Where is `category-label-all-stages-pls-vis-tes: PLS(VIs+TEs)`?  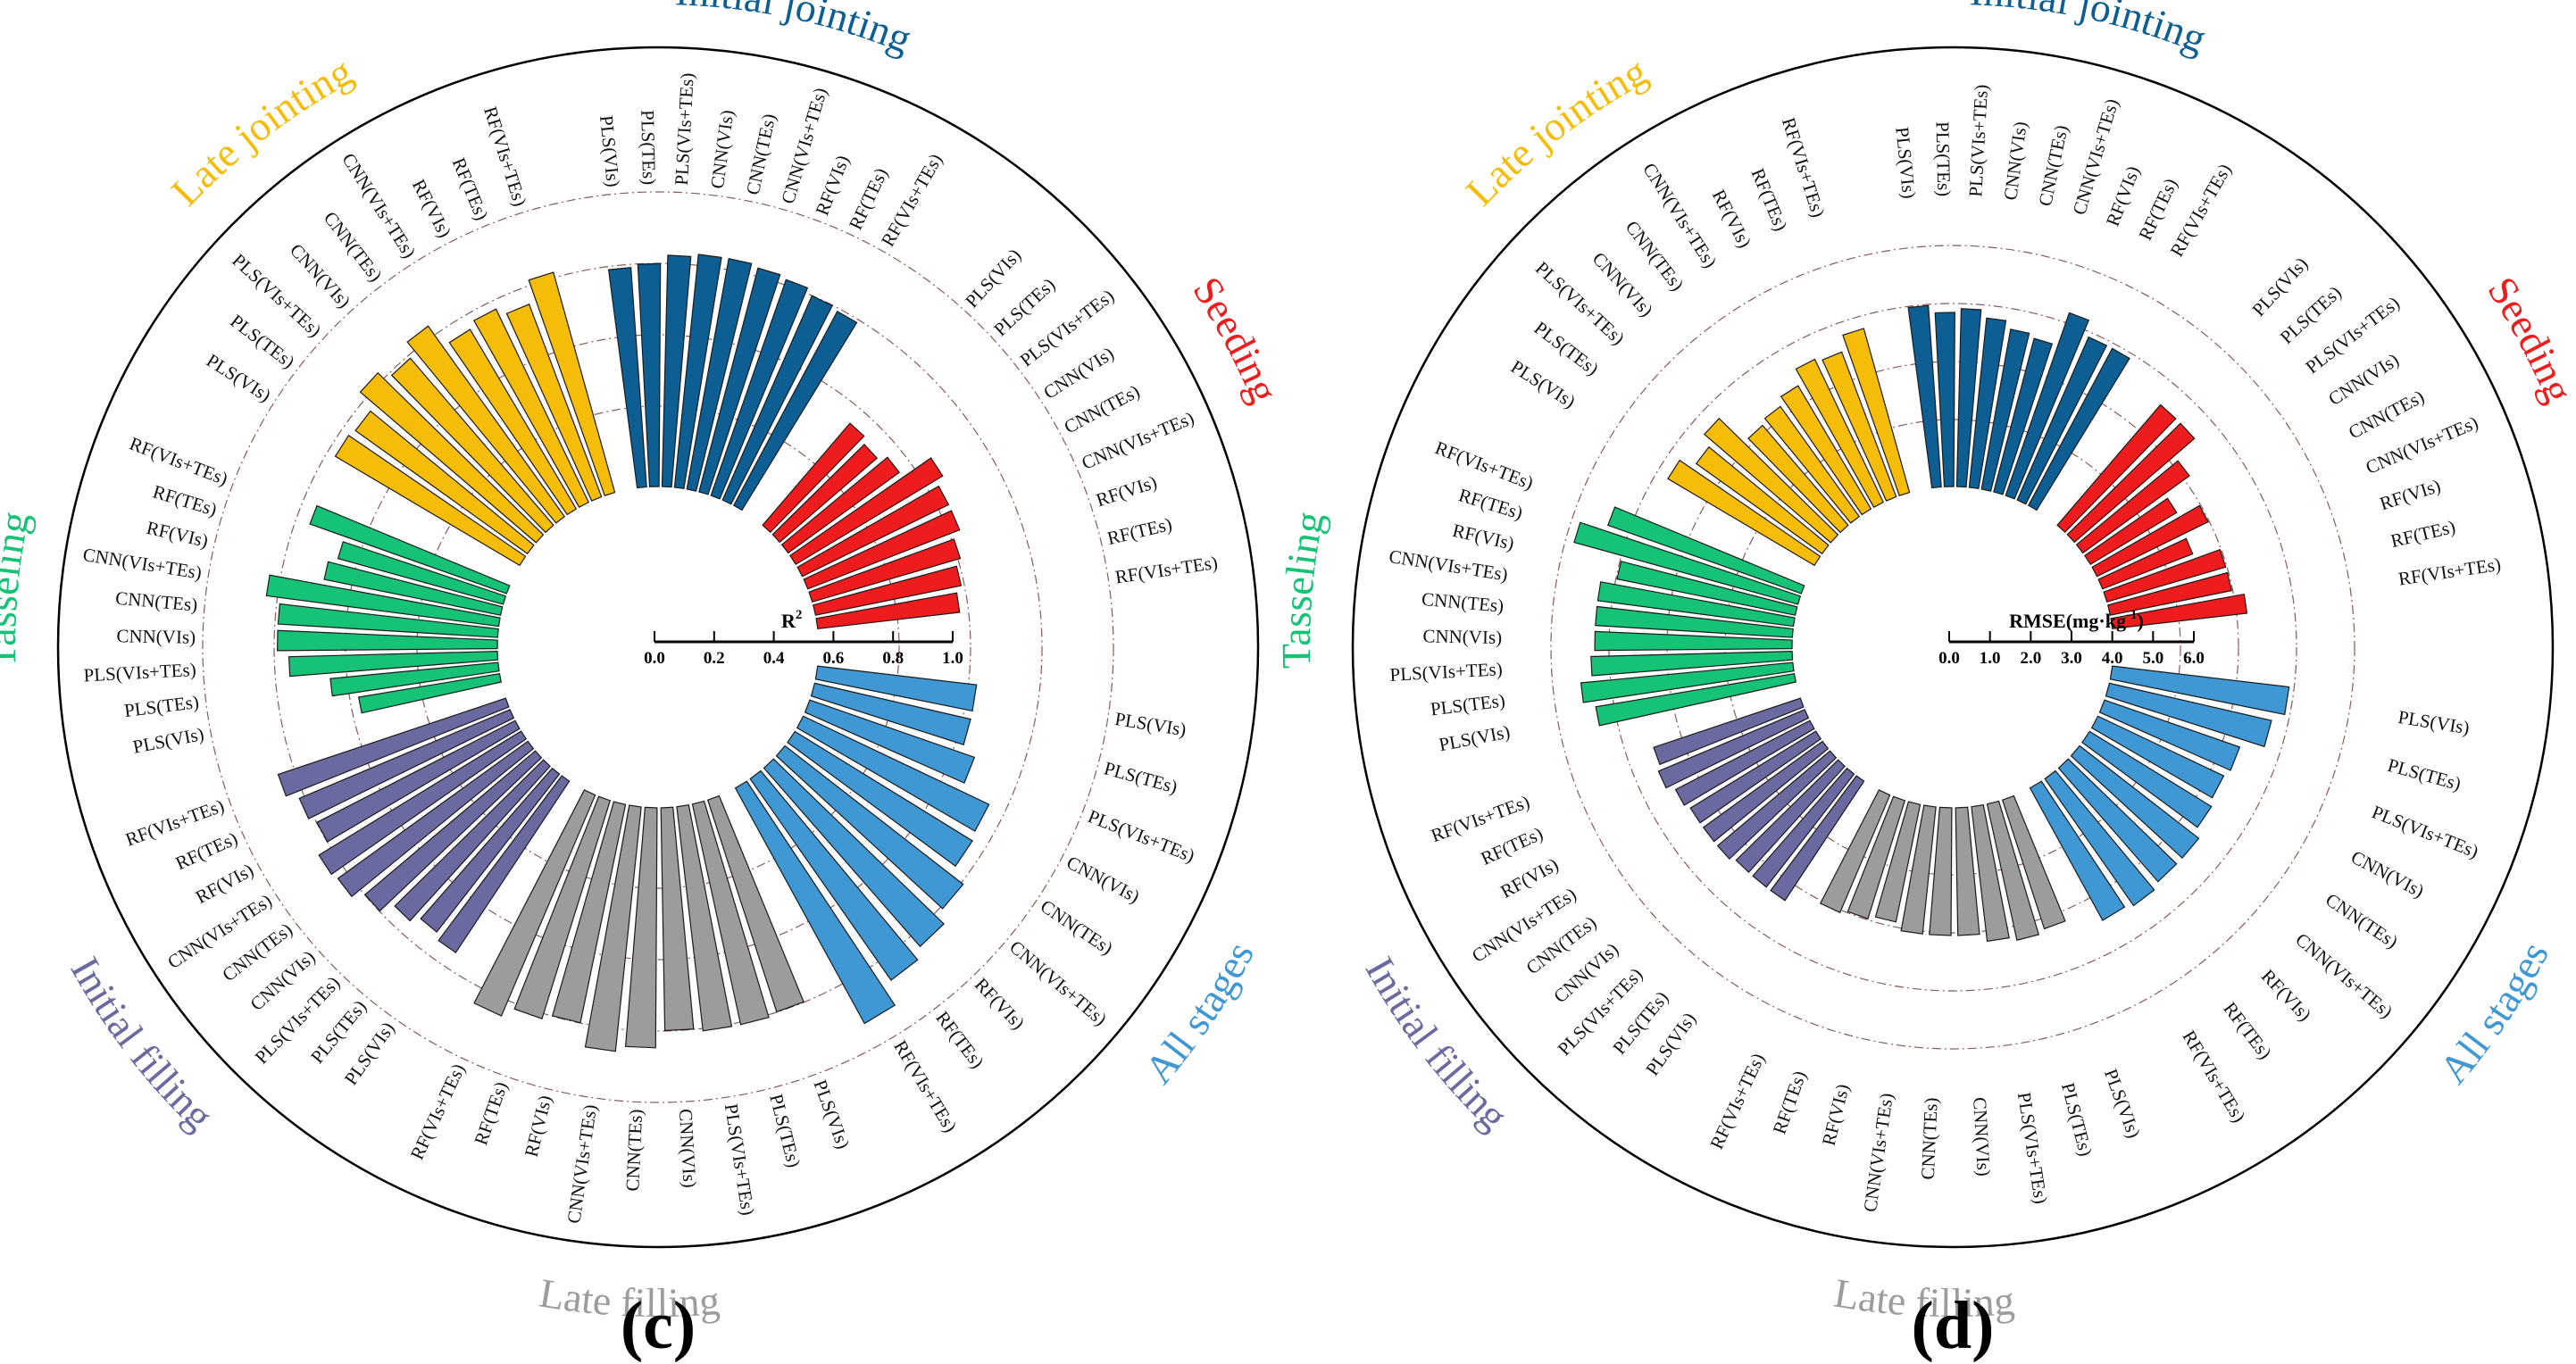 category-label-all-stages-pls-vis-tes: PLS(VIs+TEs) is located at coordinates (2425, 831).